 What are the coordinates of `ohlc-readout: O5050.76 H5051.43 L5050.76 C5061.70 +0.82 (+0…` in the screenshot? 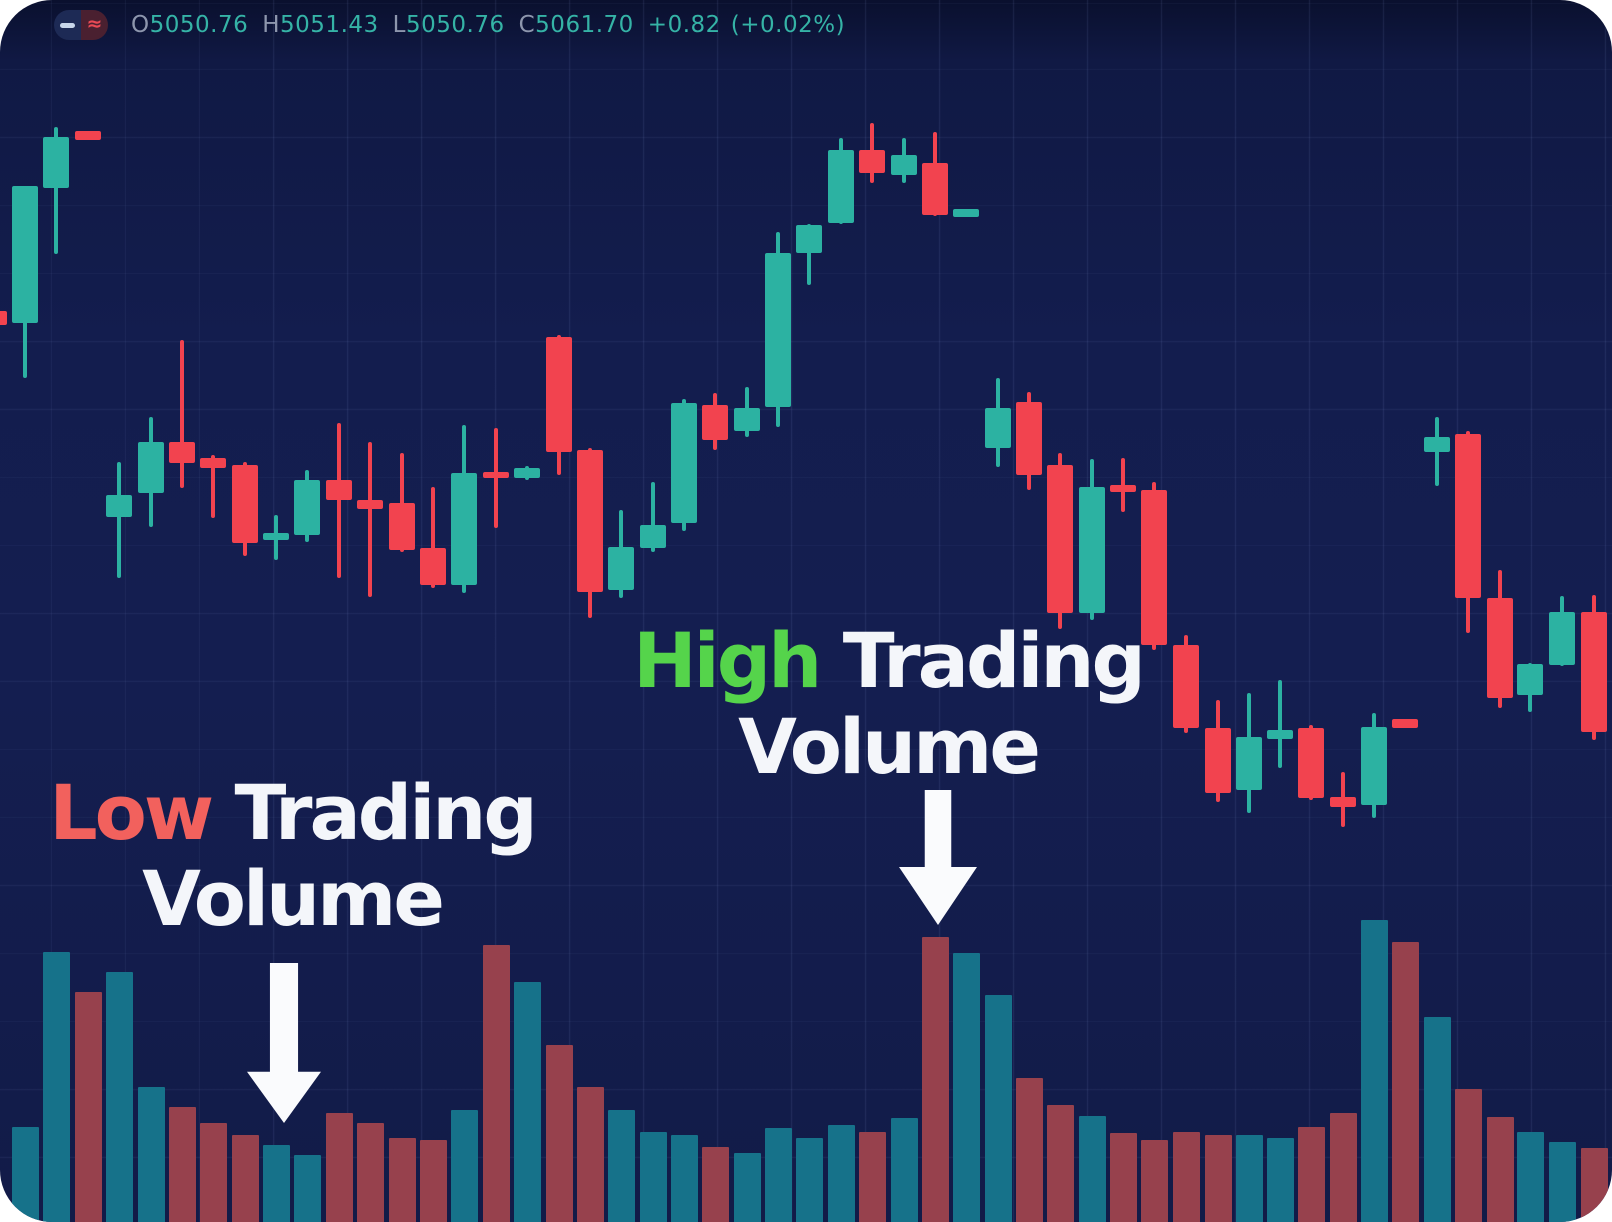 It's located at (493, 25).